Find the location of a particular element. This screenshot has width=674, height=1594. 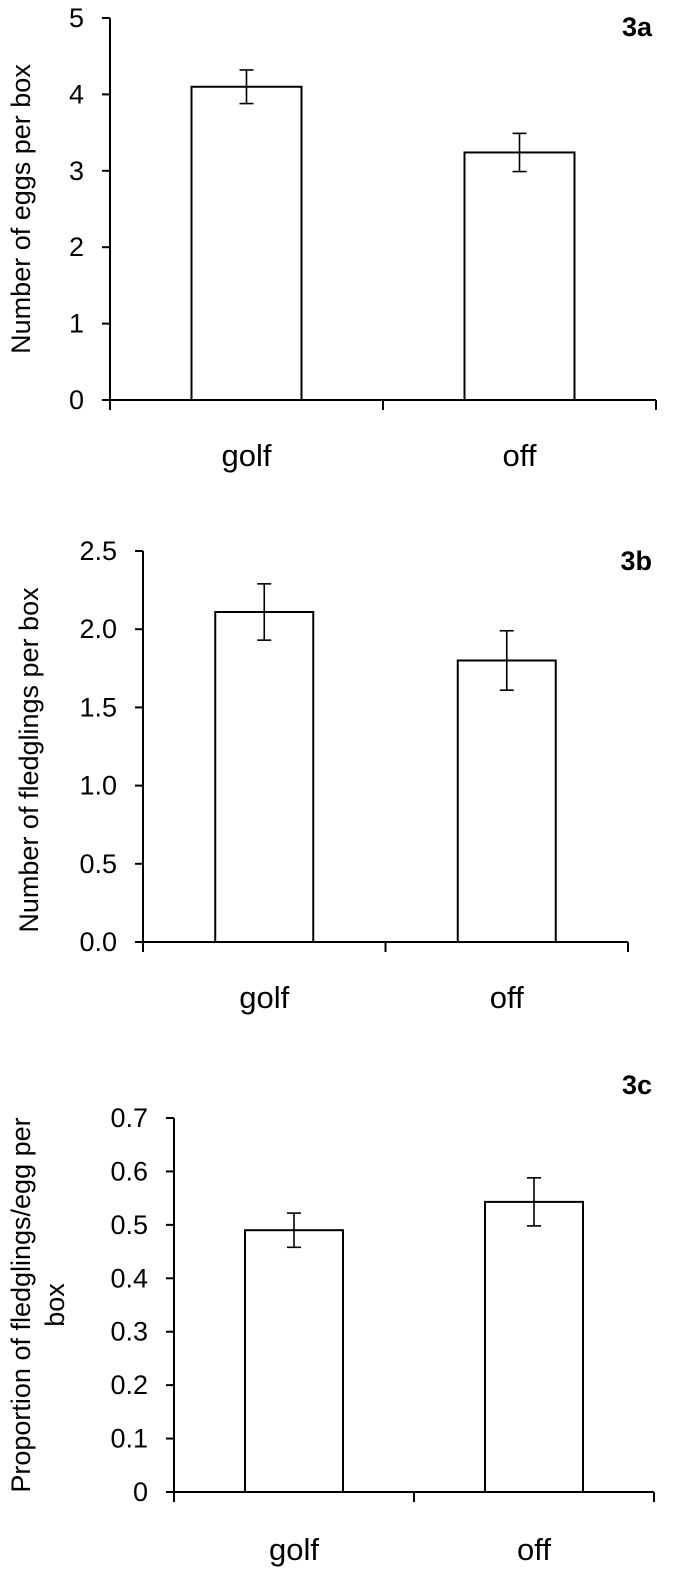

y-tick-label: 5 is located at coordinates (76, 18).